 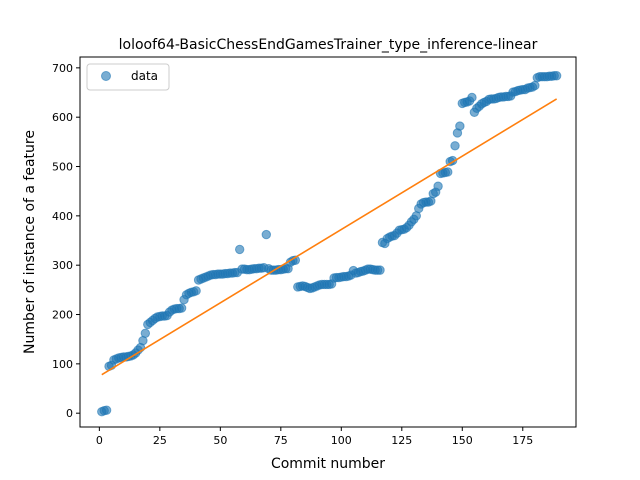 I want to click on x-tick-label: 125, so click(x=401, y=440).